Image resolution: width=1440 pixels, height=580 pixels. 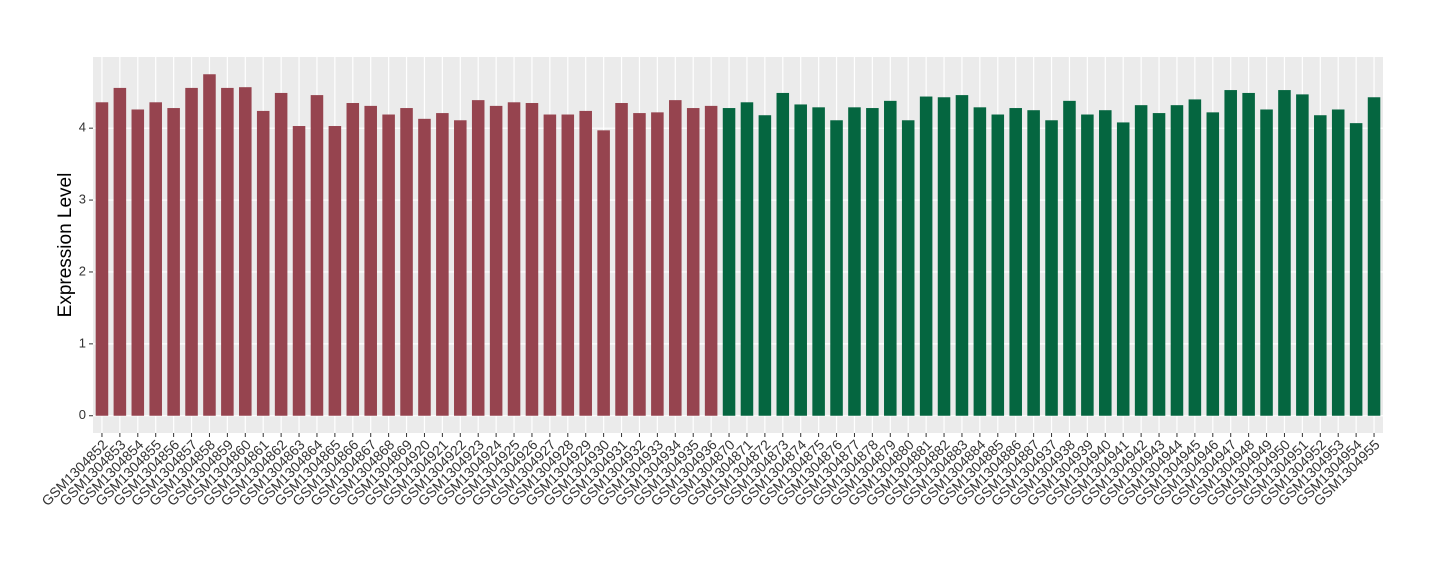 What do you see at coordinates (82, 414) in the screenshot?
I see `y-tick-label: 0` at bounding box center [82, 414].